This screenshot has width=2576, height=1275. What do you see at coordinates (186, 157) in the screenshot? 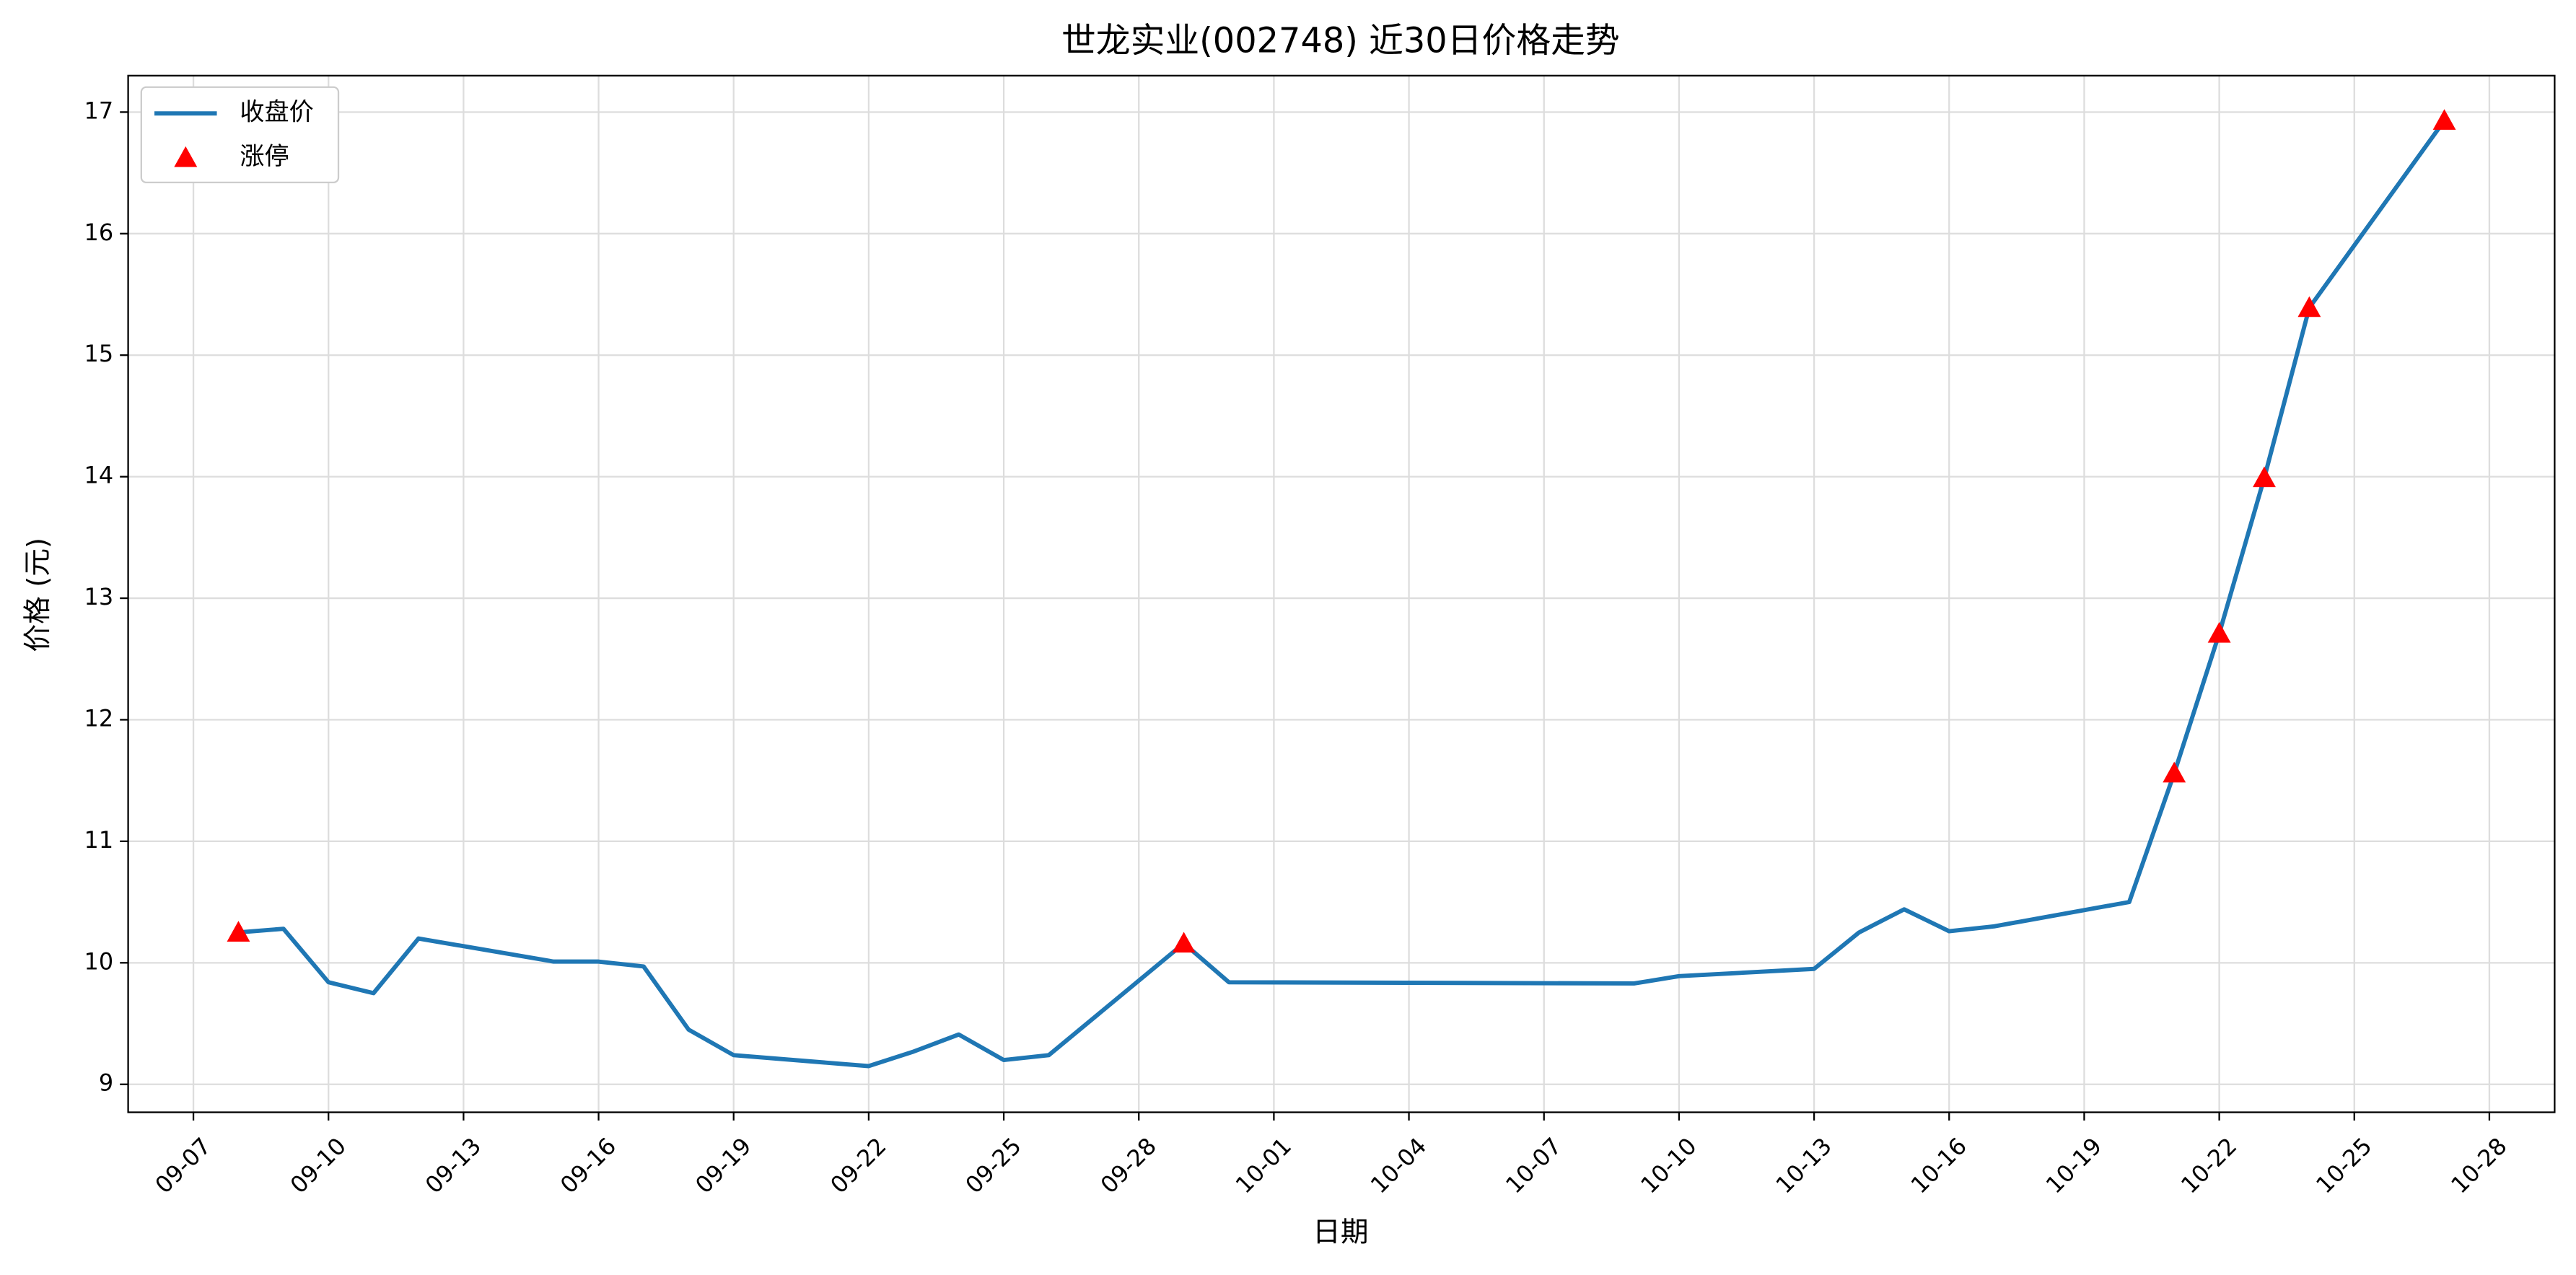
I see `legend-marker` at bounding box center [186, 157].